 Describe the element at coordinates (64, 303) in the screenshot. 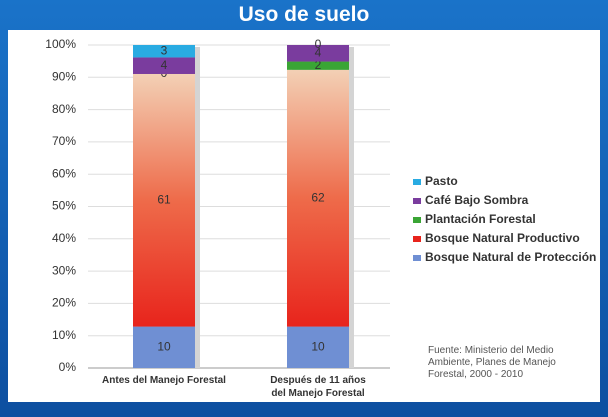

I see `y-tick-label: 20%` at that location.